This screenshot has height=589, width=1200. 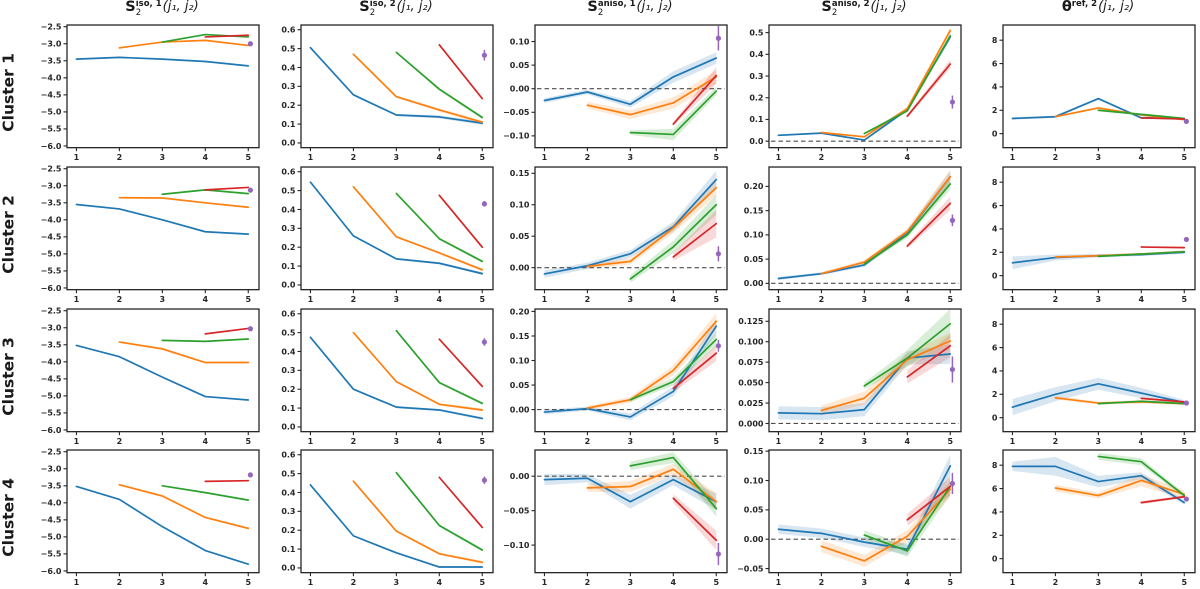 I want to click on svg-text: −3.0, so click(x=51, y=44).